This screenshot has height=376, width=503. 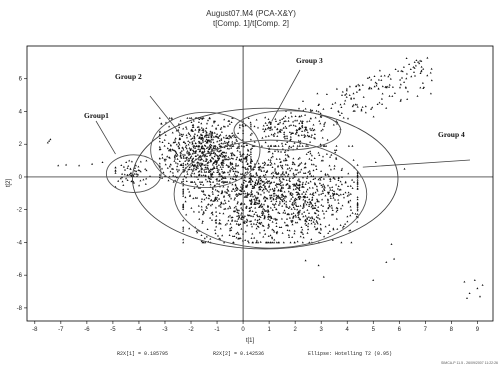 What do you see at coordinates (238, 354) in the screenshot?
I see `footer-r2x2: R2X[2] = 0.142536` at bounding box center [238, 354].